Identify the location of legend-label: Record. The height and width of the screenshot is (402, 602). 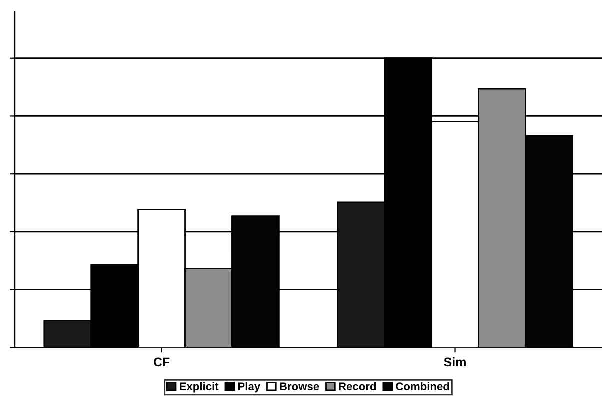
(357, 386).